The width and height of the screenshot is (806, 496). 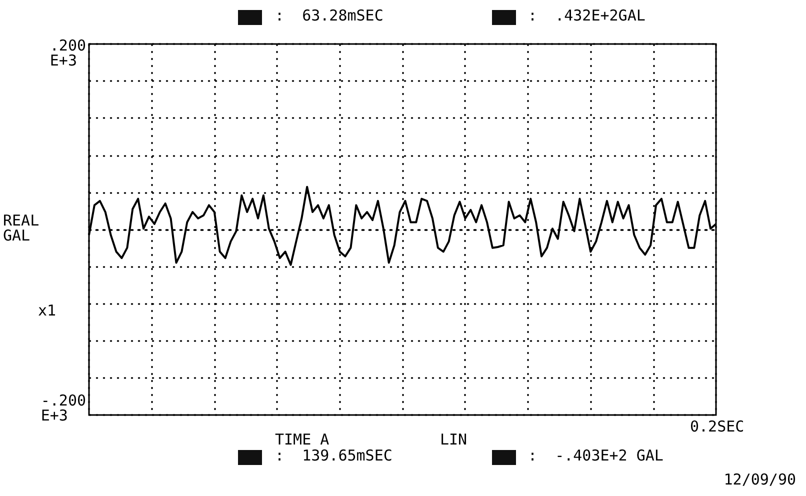 What do you see at coordinates (47, 311) in the screenshot?
I see `text: x1` at bounding box center [47, 311].